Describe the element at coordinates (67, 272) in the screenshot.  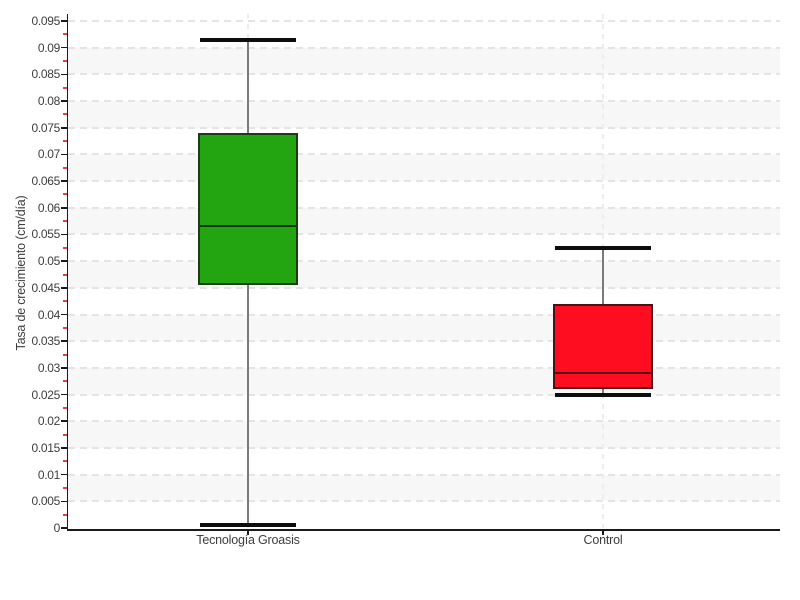
I see `y-axis-line` at that location.